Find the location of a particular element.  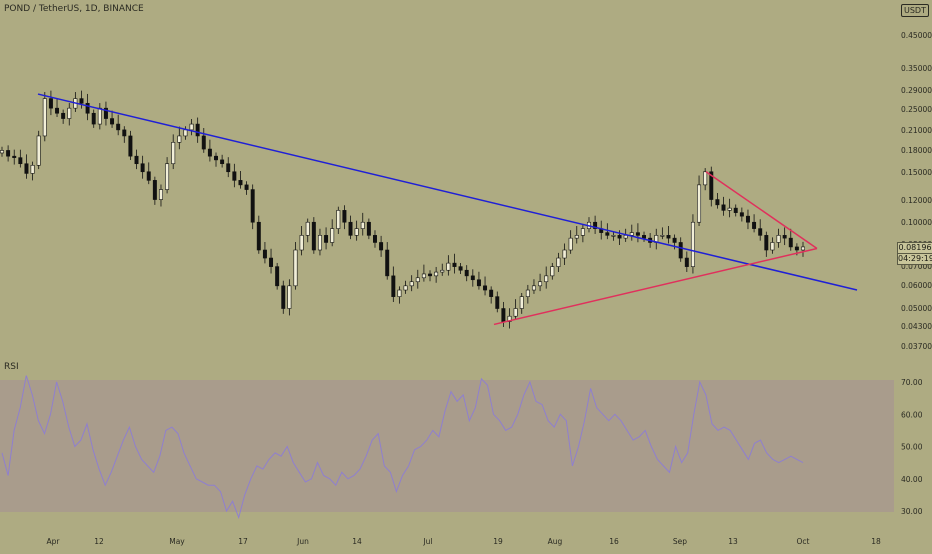

rsi-label: RSI is located at coordinates (11, 367).